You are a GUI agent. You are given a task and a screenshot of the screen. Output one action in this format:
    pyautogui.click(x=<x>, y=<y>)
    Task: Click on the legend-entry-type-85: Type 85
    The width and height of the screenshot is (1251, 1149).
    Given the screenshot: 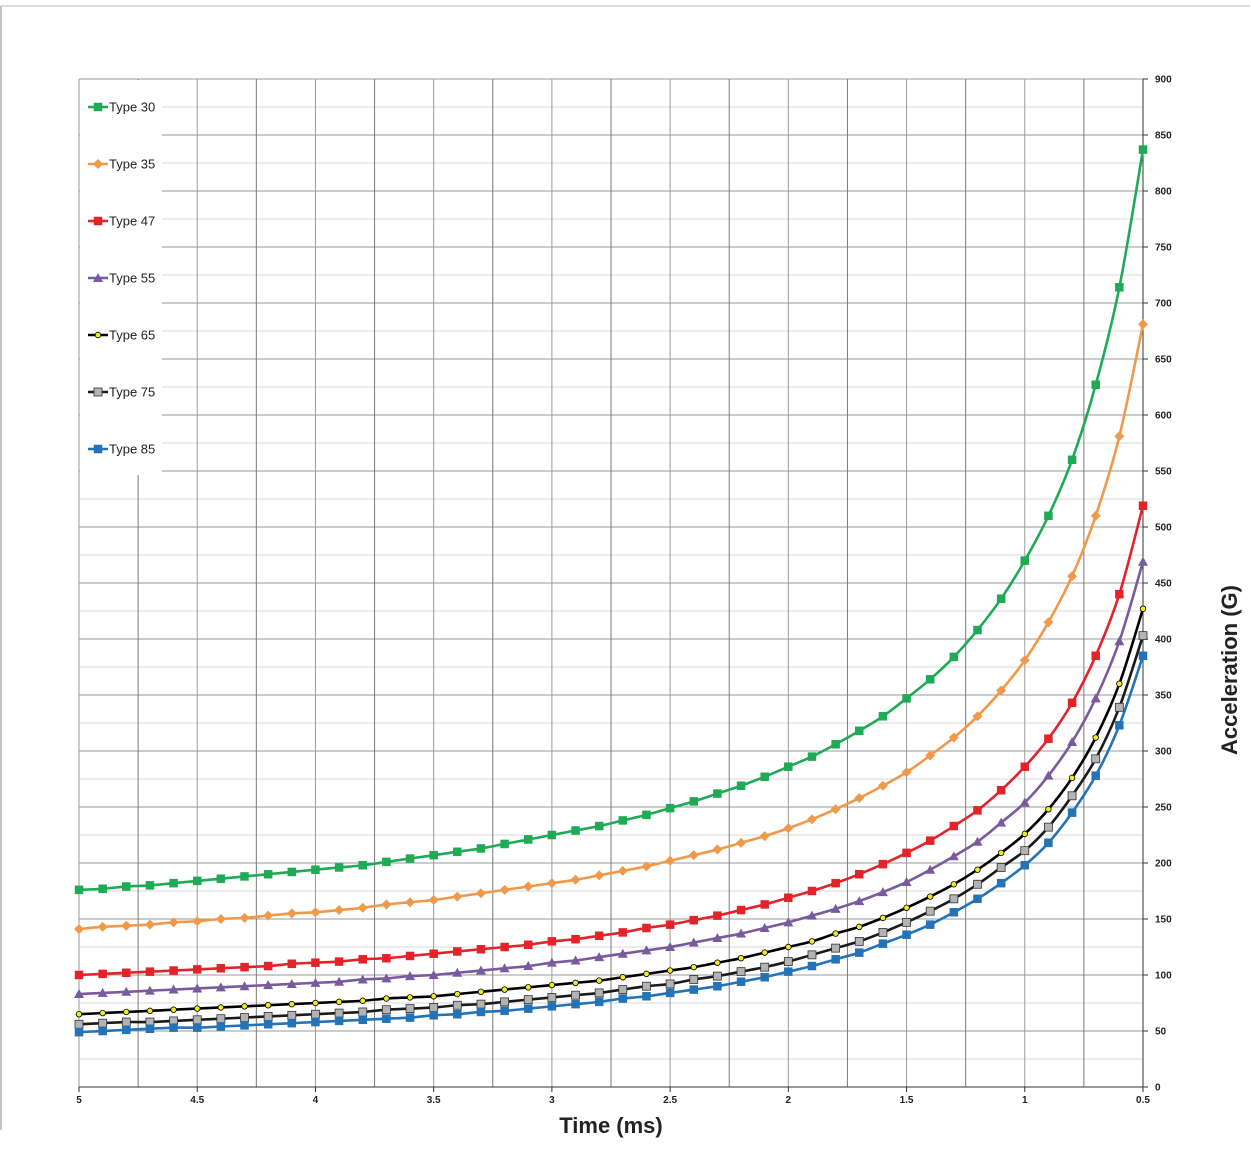 What is the action you would take?
    pyautogui.click(x=121, y=449)
    